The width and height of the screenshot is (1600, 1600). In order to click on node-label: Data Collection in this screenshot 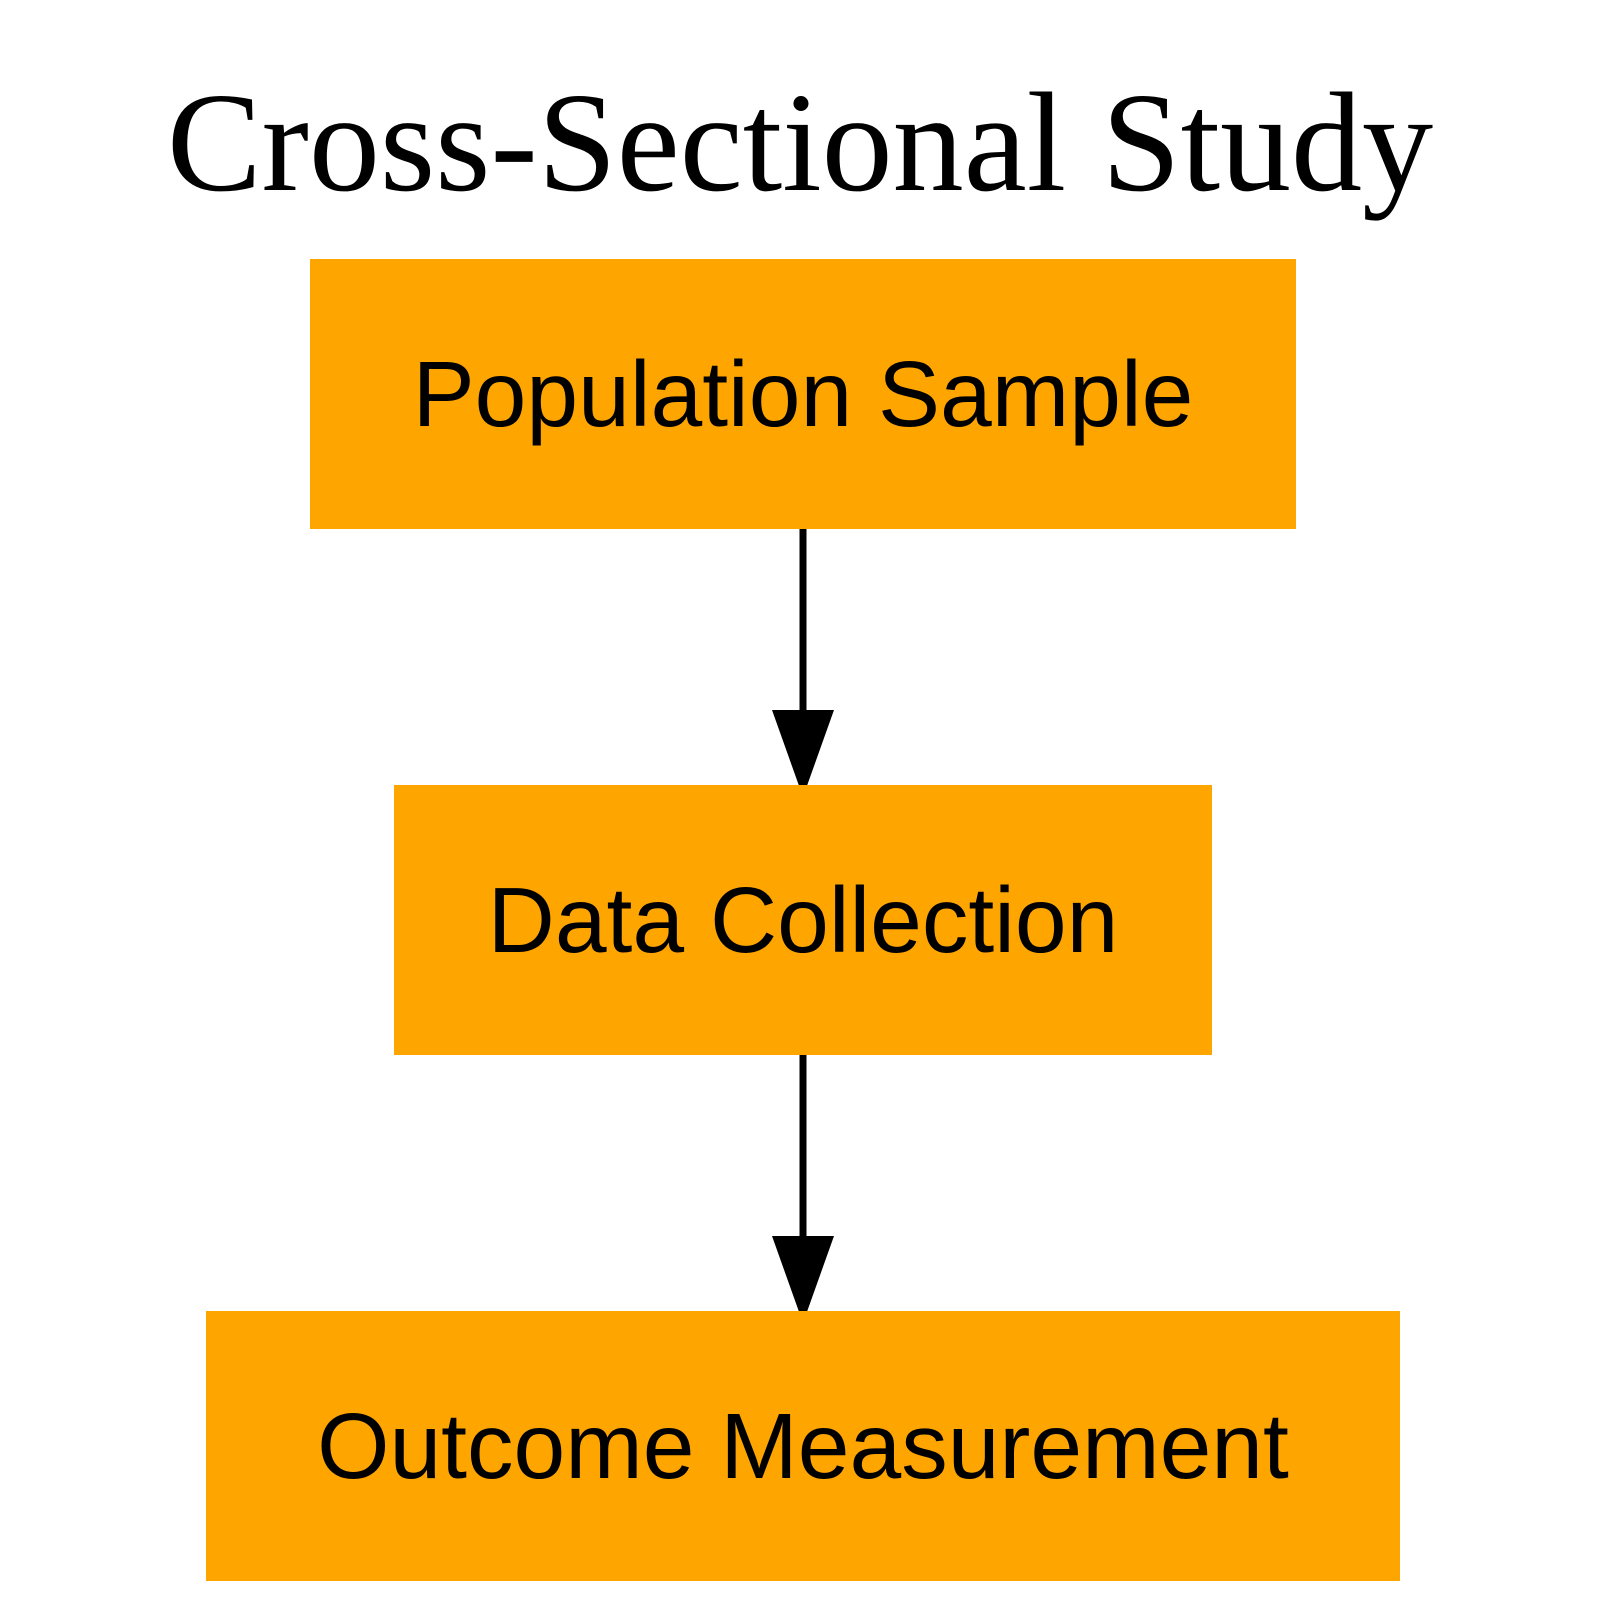, I will do `click(803, 919)`.